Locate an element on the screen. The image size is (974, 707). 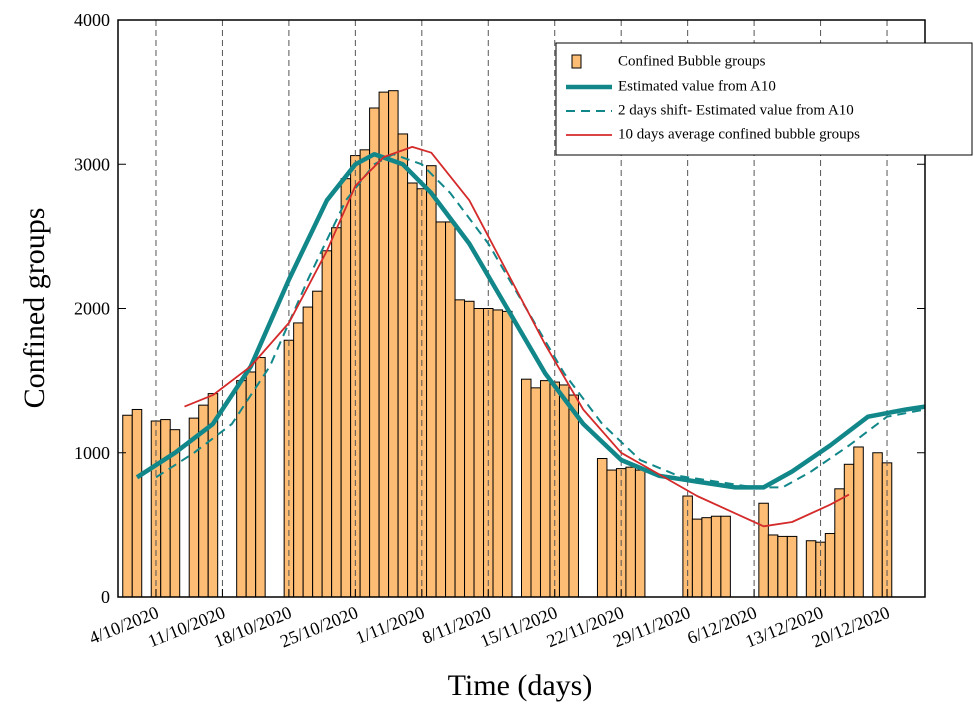
x-axis-label: Time (days) is located at coordinates (520, 685).